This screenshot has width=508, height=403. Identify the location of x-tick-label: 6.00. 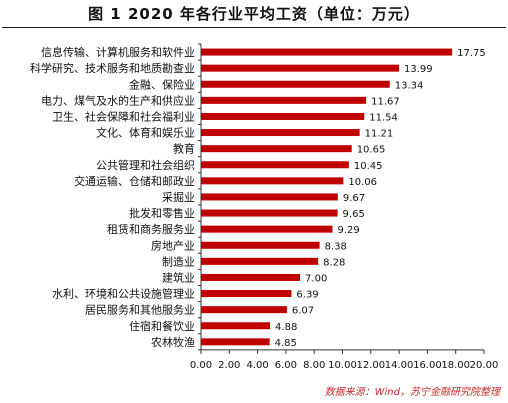
(286, 365).